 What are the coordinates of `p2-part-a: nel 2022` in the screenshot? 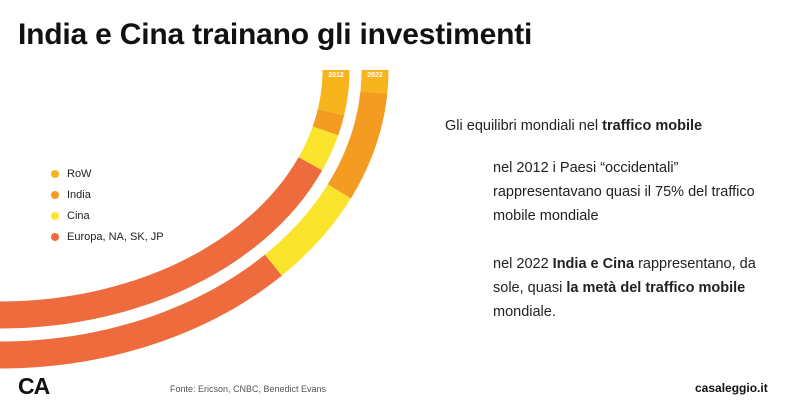 It's located at (523, 264).